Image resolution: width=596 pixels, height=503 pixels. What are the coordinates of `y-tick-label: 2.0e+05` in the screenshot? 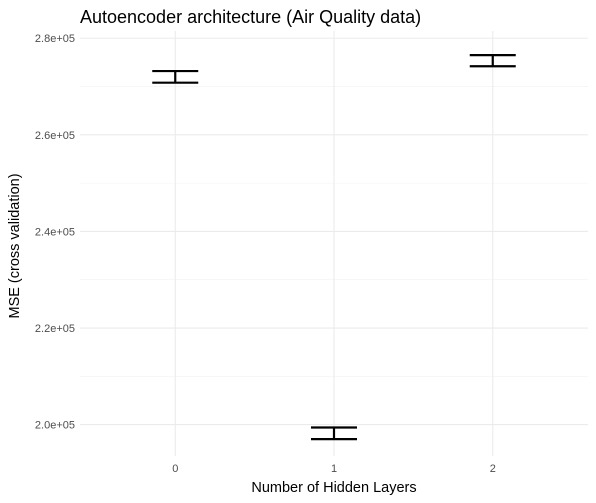 It's located at (55, 426).